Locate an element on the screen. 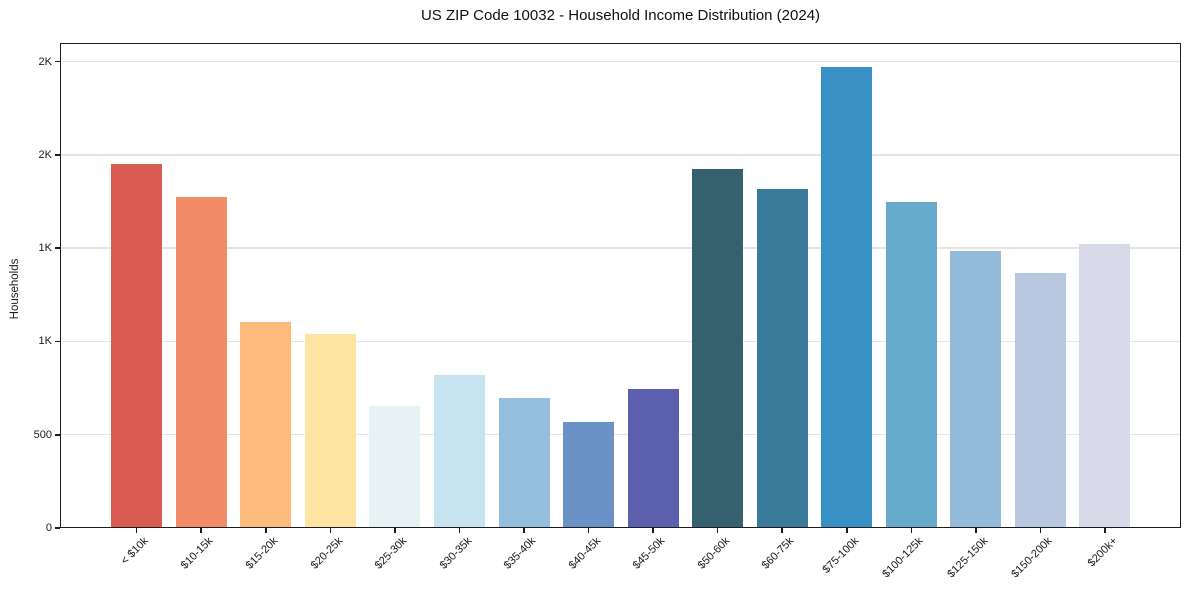 The height and width of the screenshot is (590, 1189). bar-$200k+ is located at coordinates (1105, 385).